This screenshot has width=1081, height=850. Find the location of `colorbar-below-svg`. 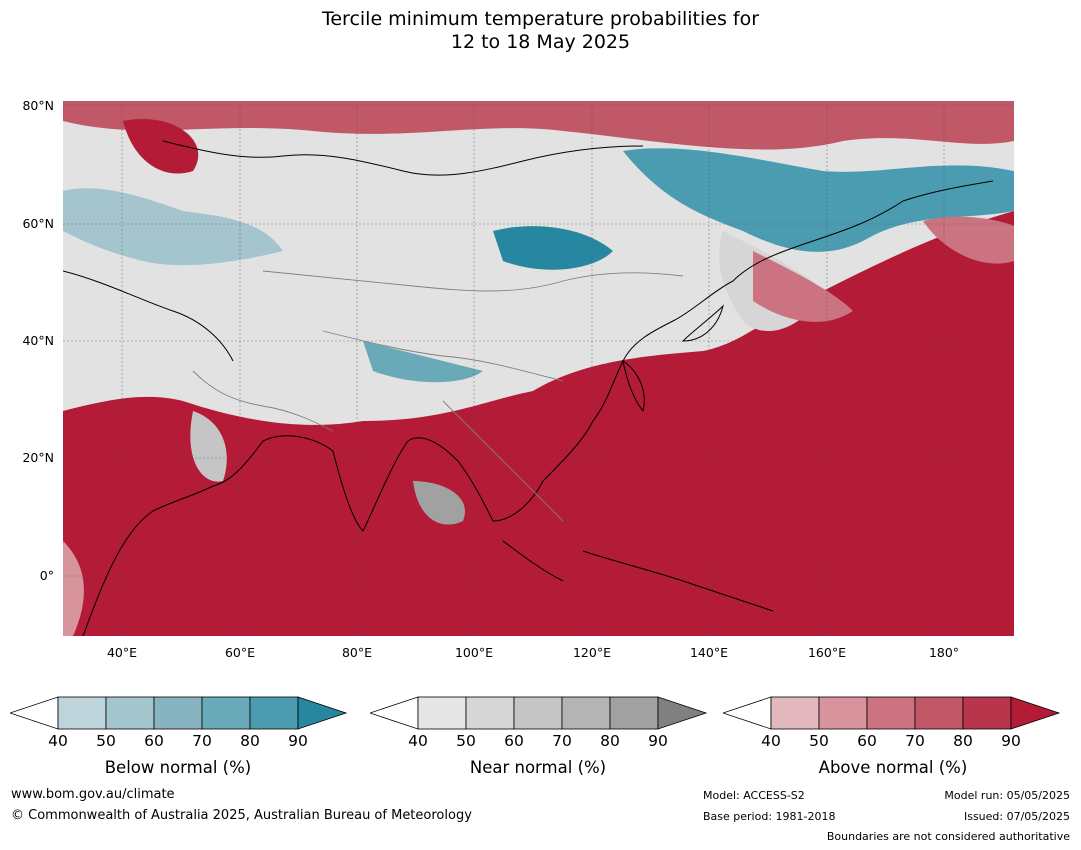

colorbar-below-svg is located at coordinates (179, 713).